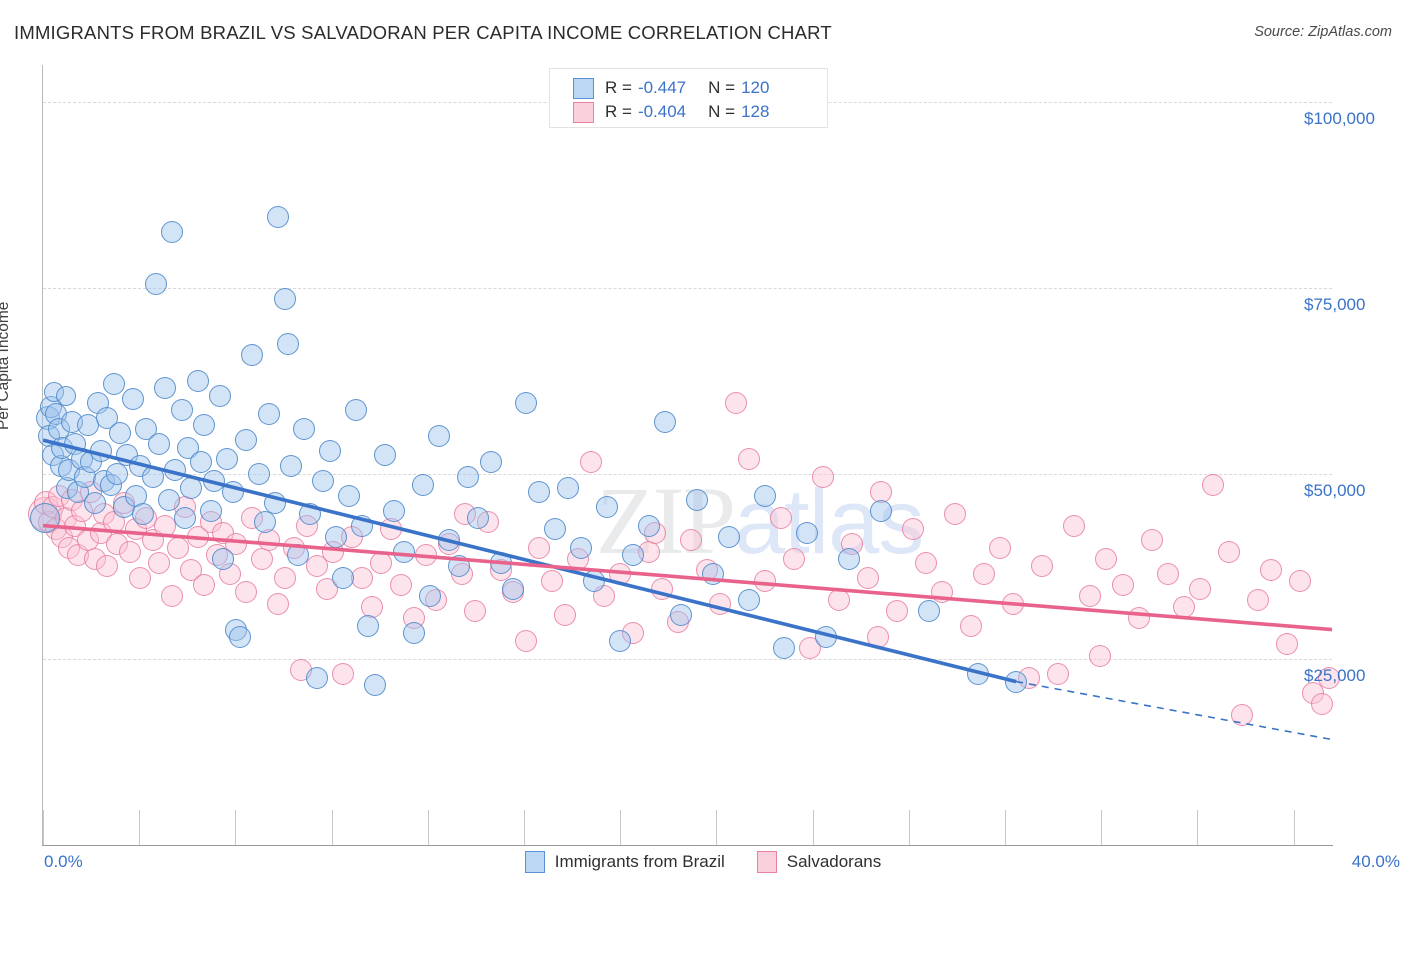  Describe the element at coordinates (63, 861) in the screenshot. I see `x-axis-label-min: 0.0%` at that location.